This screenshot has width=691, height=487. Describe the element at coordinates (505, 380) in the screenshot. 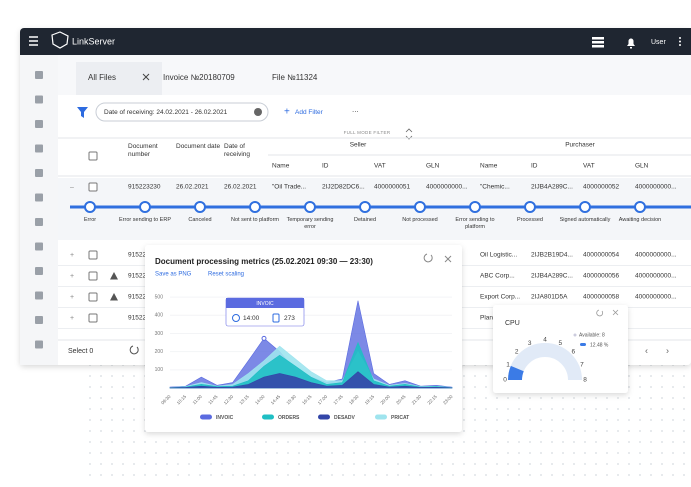

I see `gauge-tick: 0` at that location.